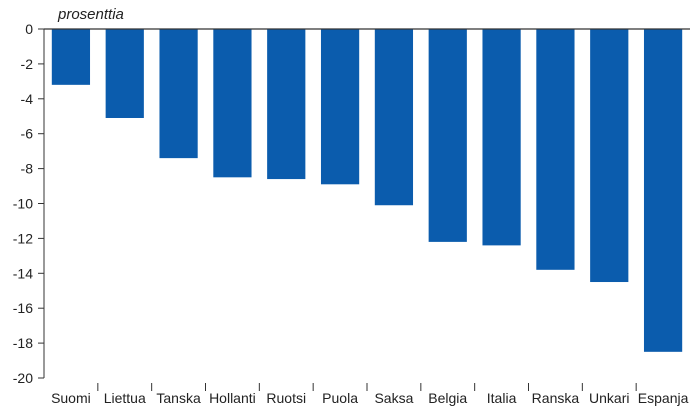  I want to click on bar-belgia, so click(447, 135).